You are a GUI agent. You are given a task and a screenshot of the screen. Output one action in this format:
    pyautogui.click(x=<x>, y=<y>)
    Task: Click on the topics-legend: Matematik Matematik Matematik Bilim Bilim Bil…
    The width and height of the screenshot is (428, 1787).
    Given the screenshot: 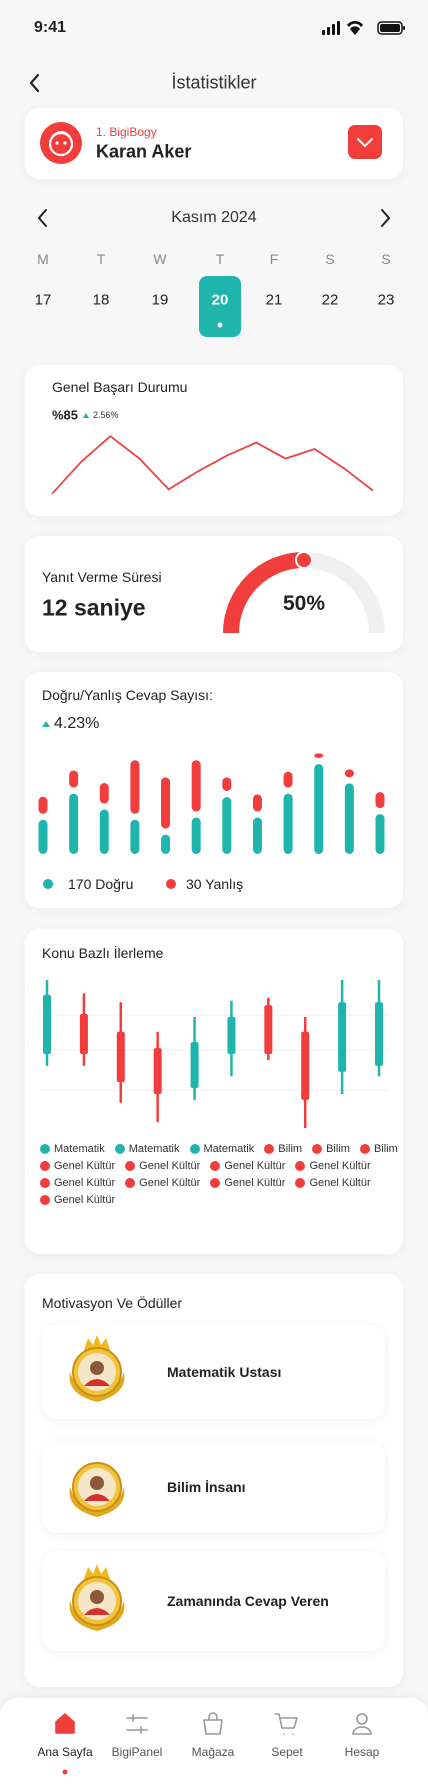 What is the action you would take?
    pyautogui.click(x=221, y=1174)
    